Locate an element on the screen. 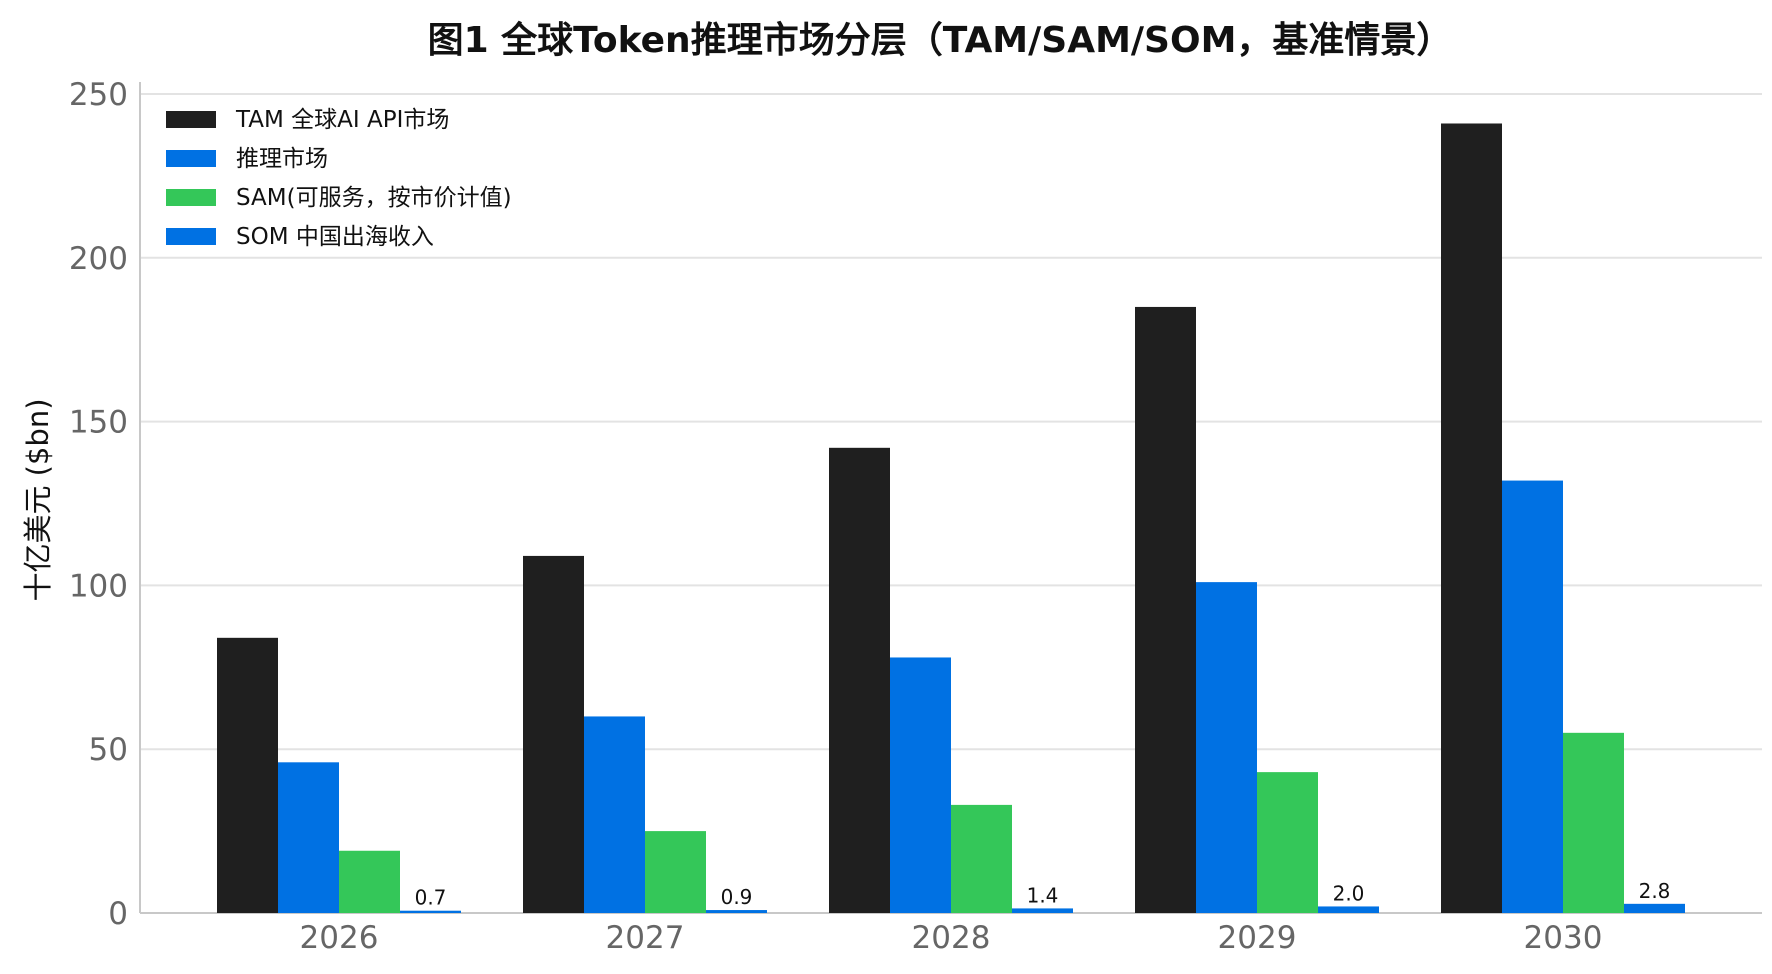 The height and width of the screenshot is (974, 1772). data-labels: 0.7 0.9 1.4 2.0 2.8 is located at coordinates (1043, 894).